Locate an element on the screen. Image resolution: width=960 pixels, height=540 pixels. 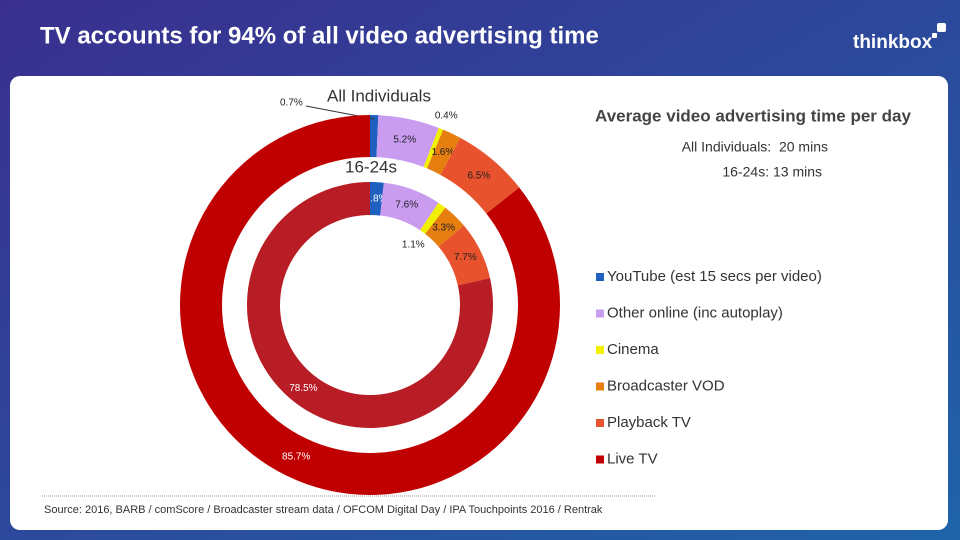
ring-title: 16-24s is located at coordinates (371, 166).